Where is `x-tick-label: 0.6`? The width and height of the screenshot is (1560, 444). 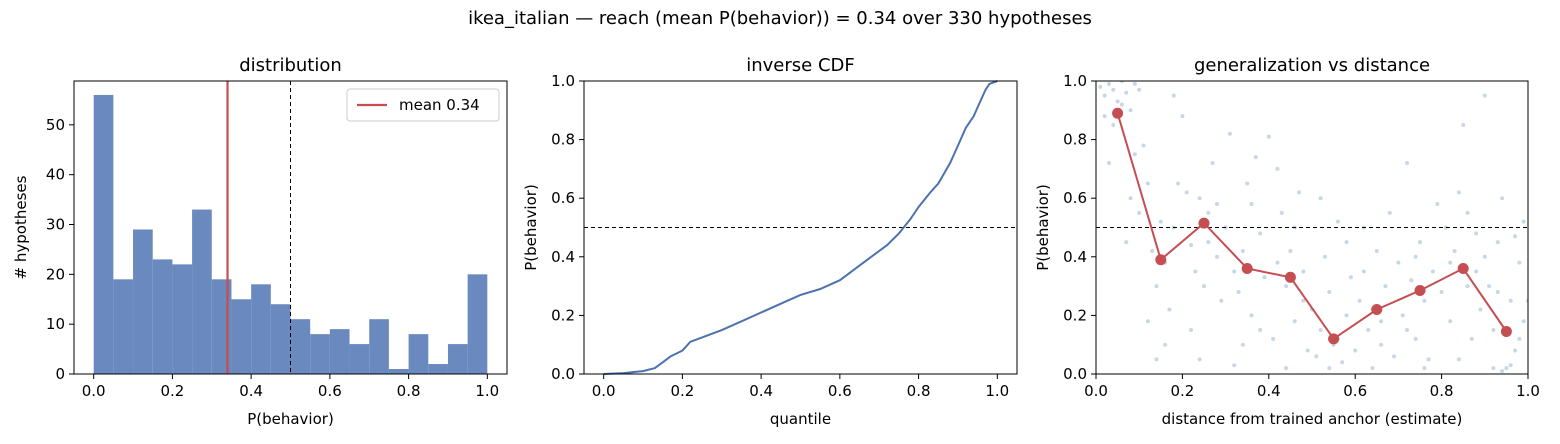
x-tick-label: 0.6 is located at coordinates (1355, 391).